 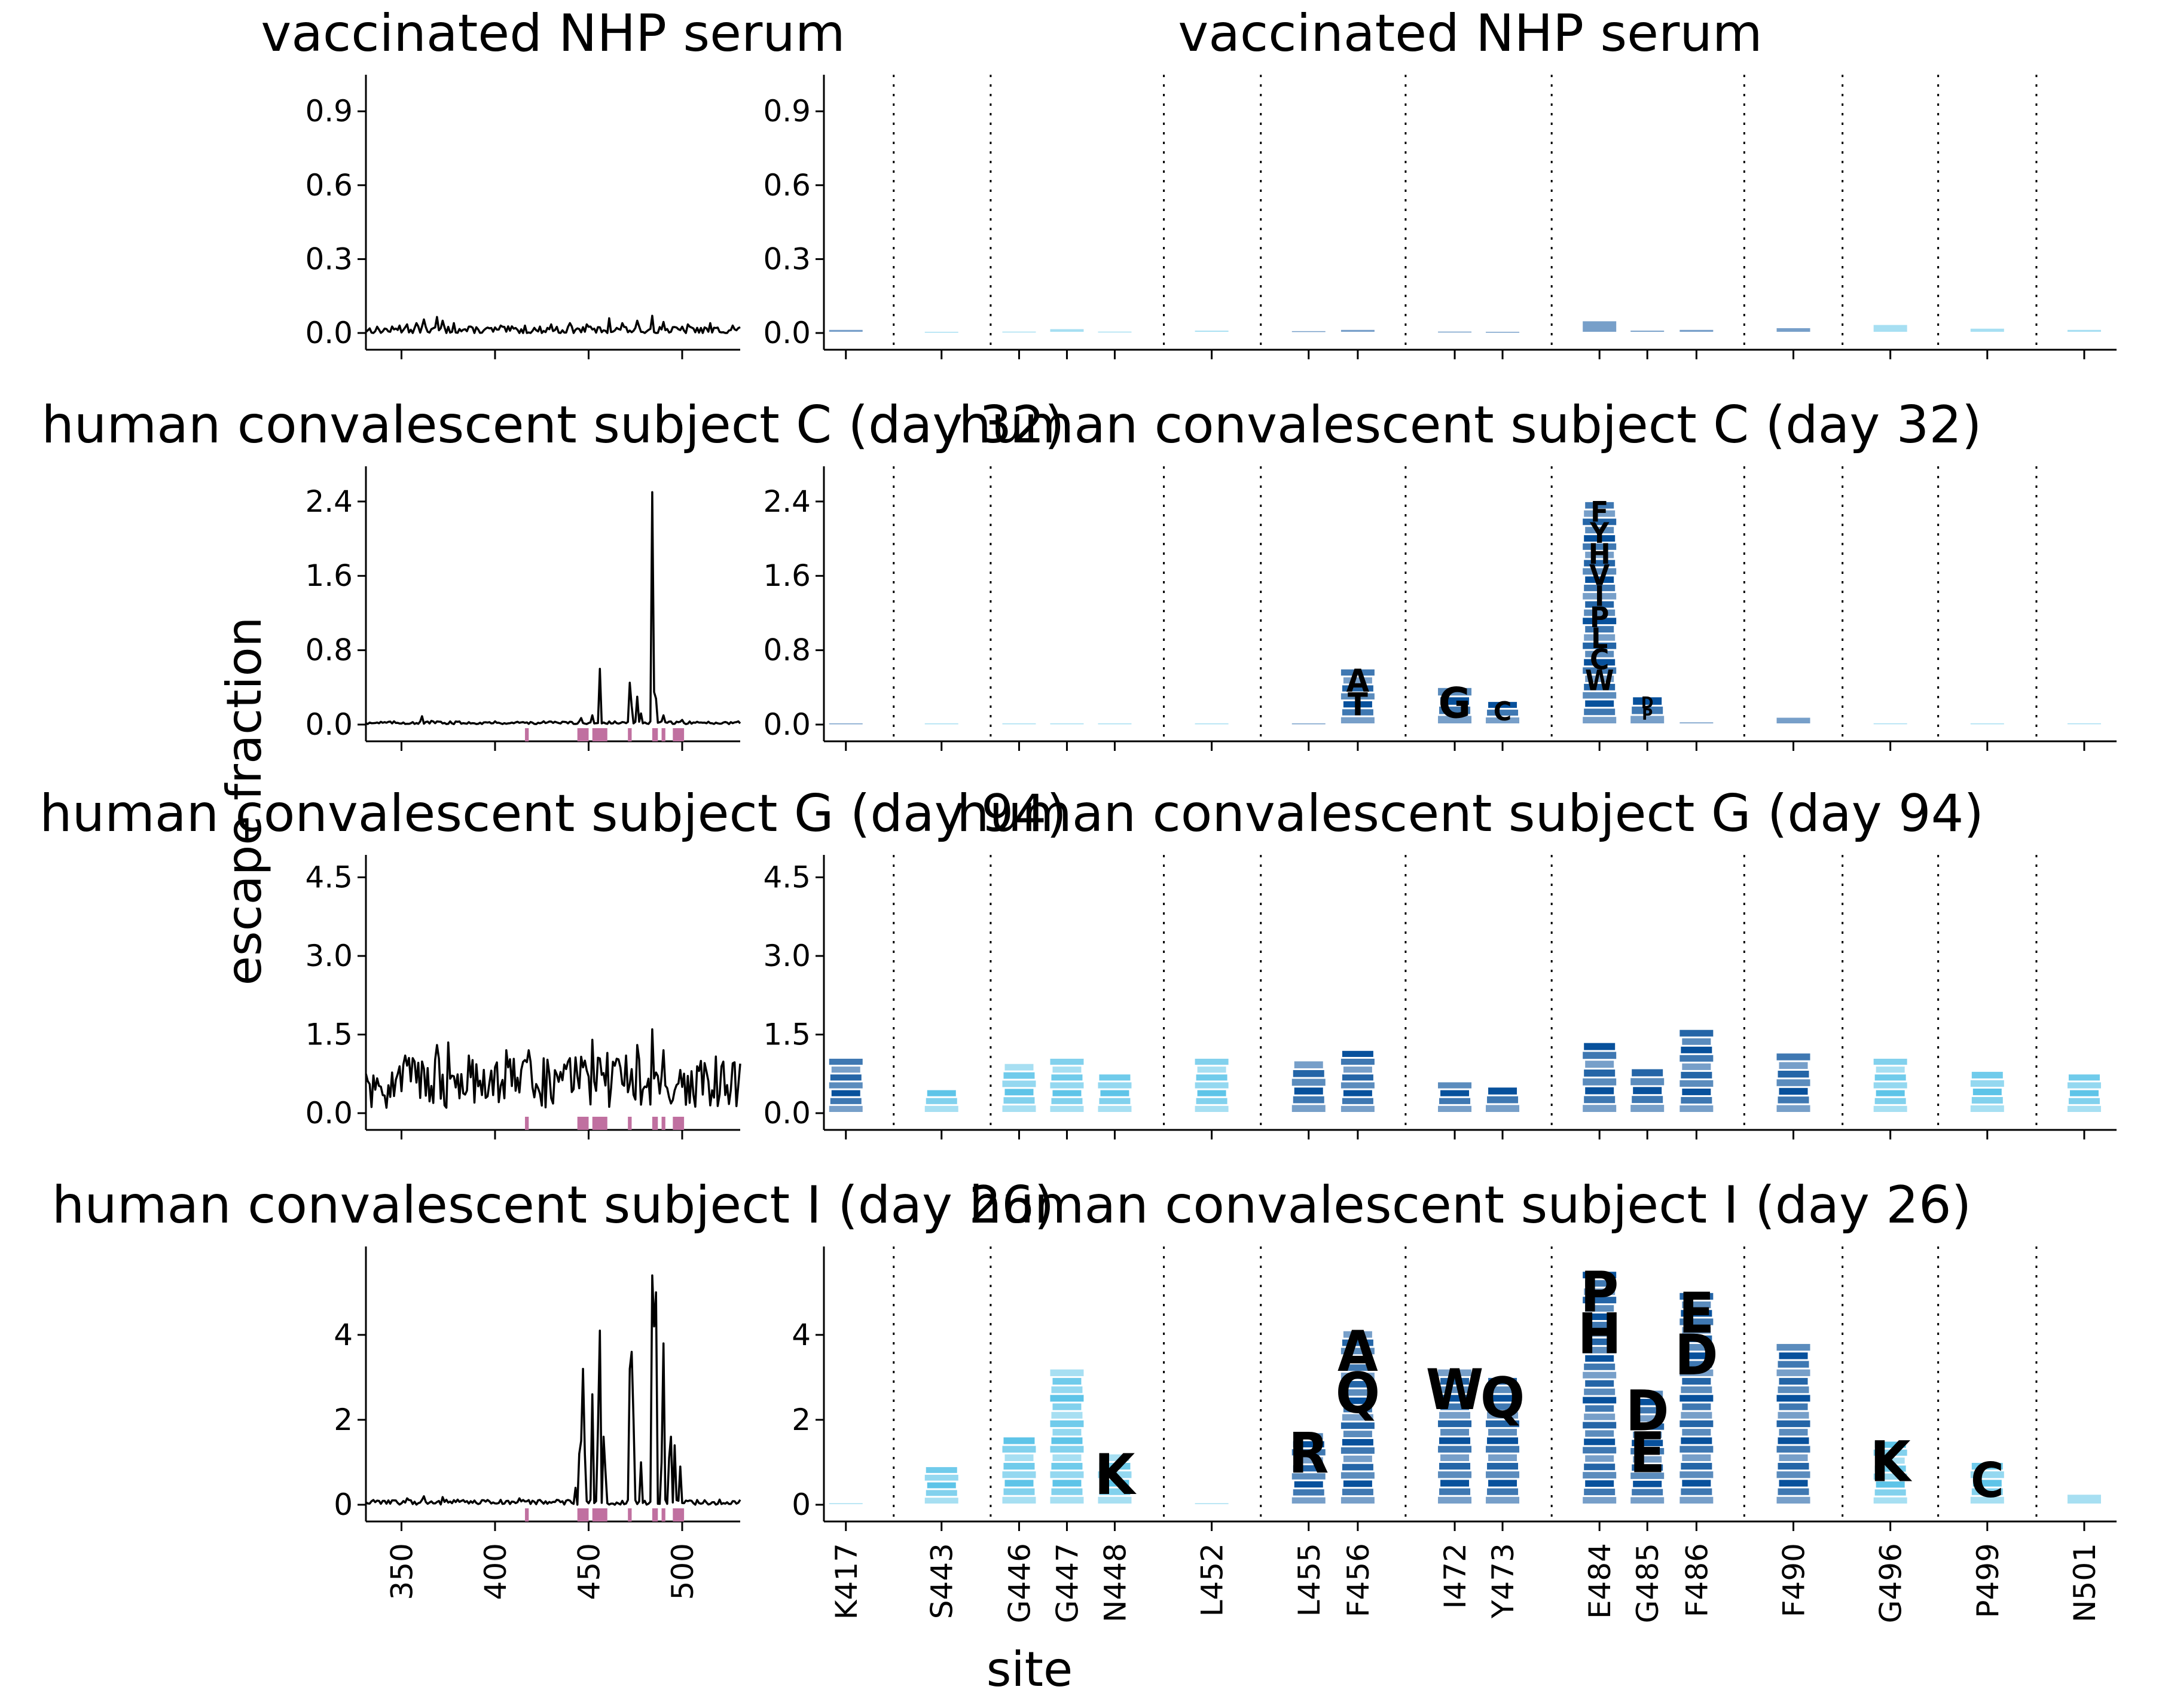 What do you see at coordinates (2085, 1583) in the screenshot?
I see `site-label: N501` at bounding box center [2085, 1583].